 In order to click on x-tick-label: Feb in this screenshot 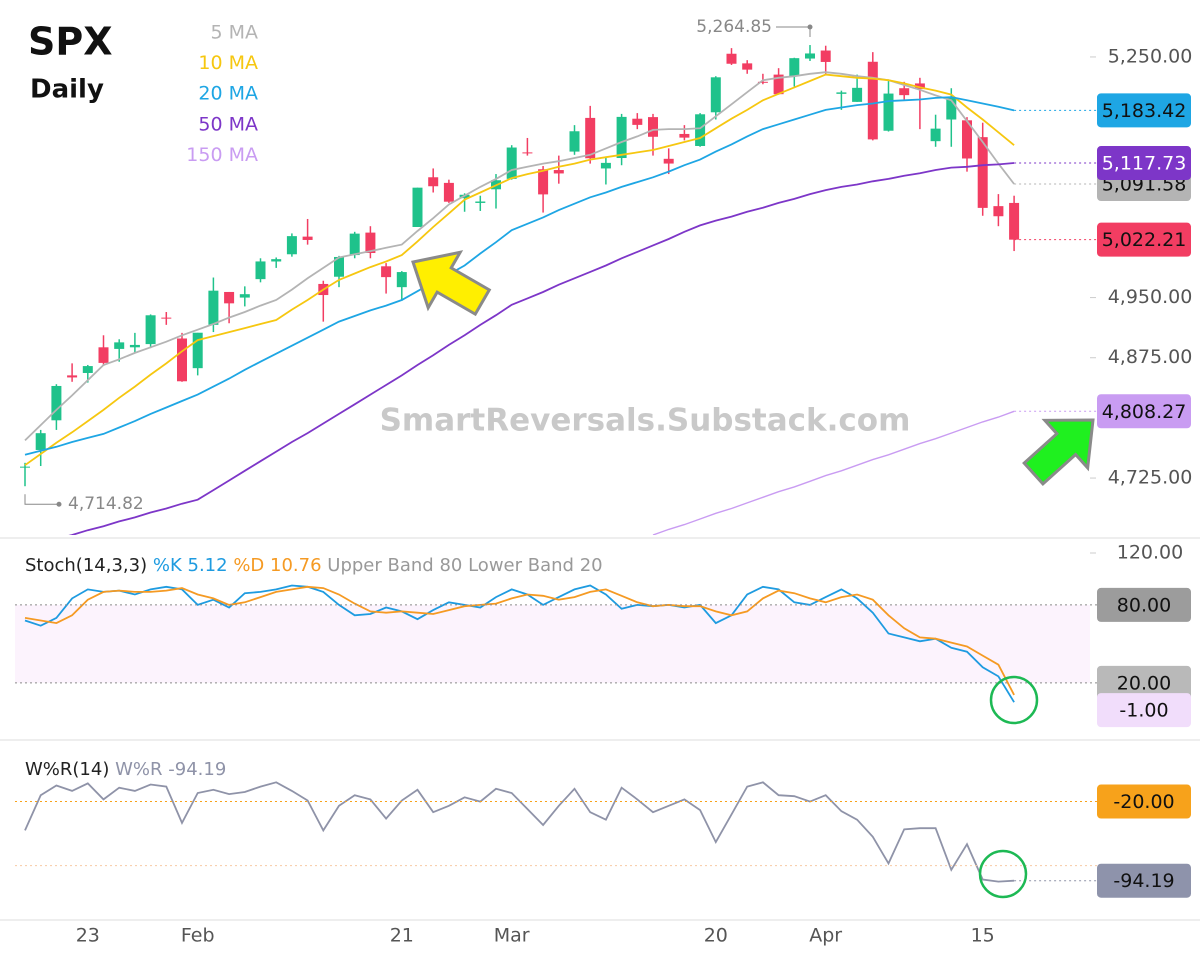, I will do `click(198, 936)`.